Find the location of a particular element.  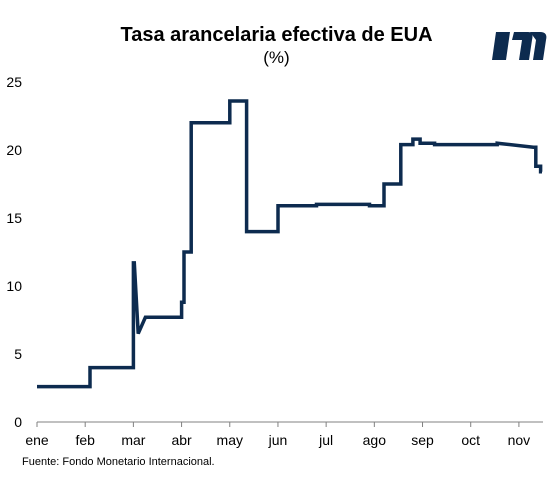

y-tick-label: 25 is located at coordinates (14, 82).